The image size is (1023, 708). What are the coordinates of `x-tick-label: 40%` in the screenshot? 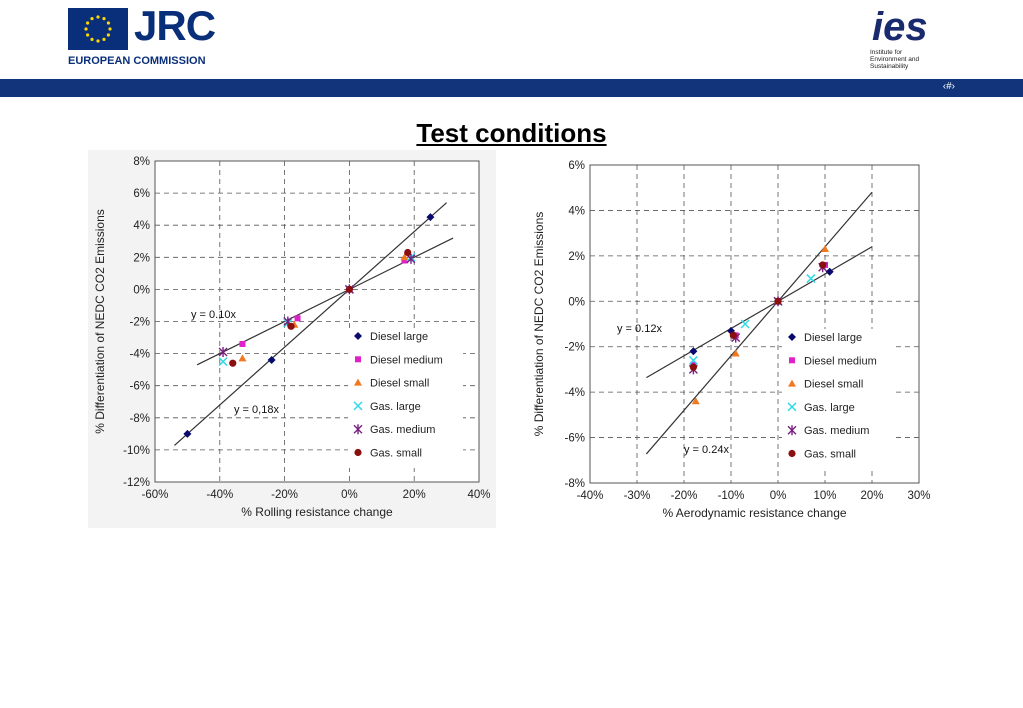 It's located at (478, 495).